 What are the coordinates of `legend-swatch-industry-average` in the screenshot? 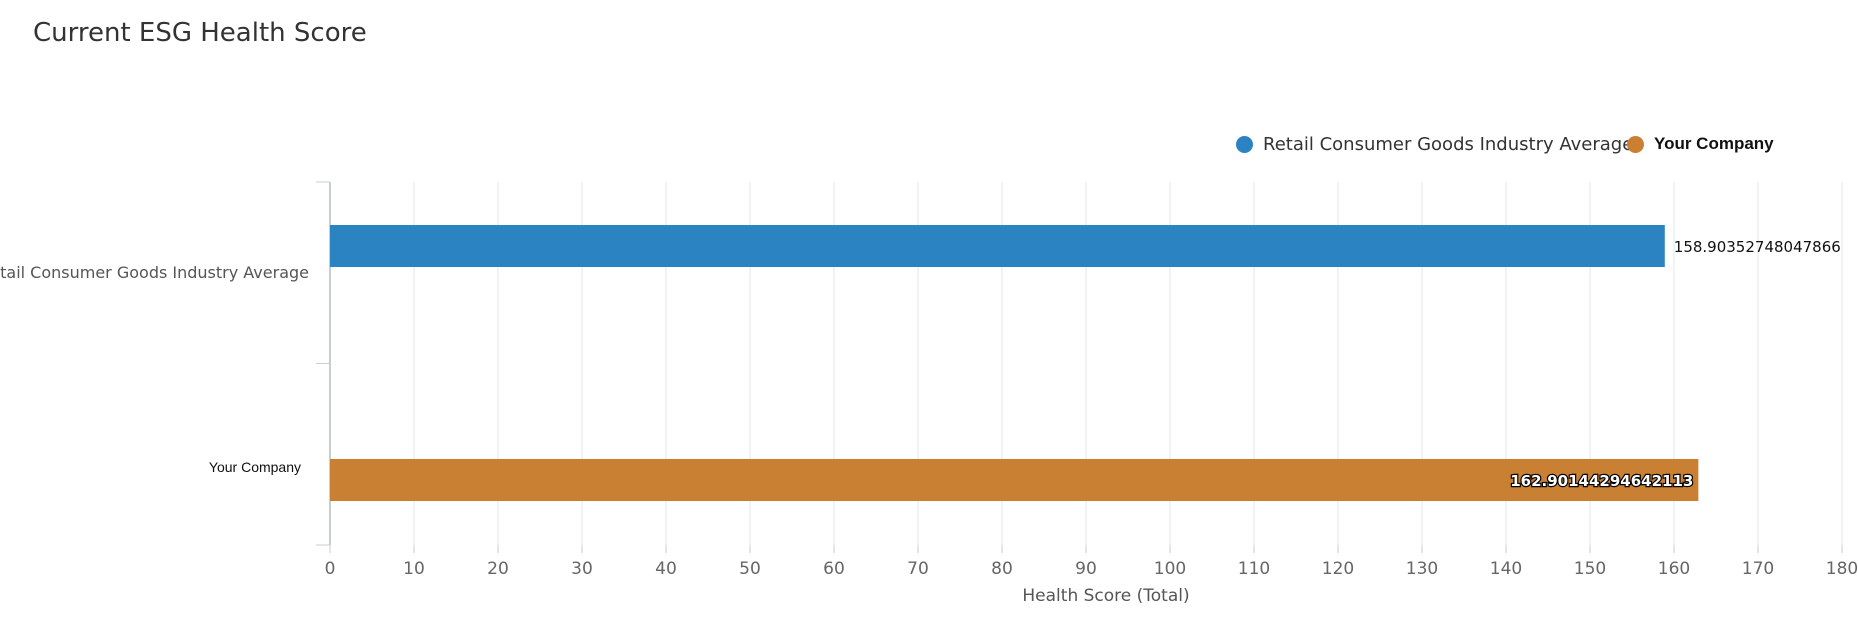 It's located at (1244, 144).